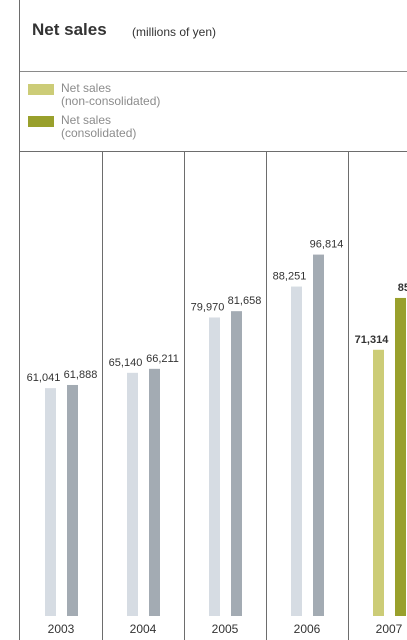 The width and height of the screenshot is (407, 640). What do you see at coordinates (154, 492) in the screenshot?
I see `bar-2004-consolidated` at bounding box center [154, 492].